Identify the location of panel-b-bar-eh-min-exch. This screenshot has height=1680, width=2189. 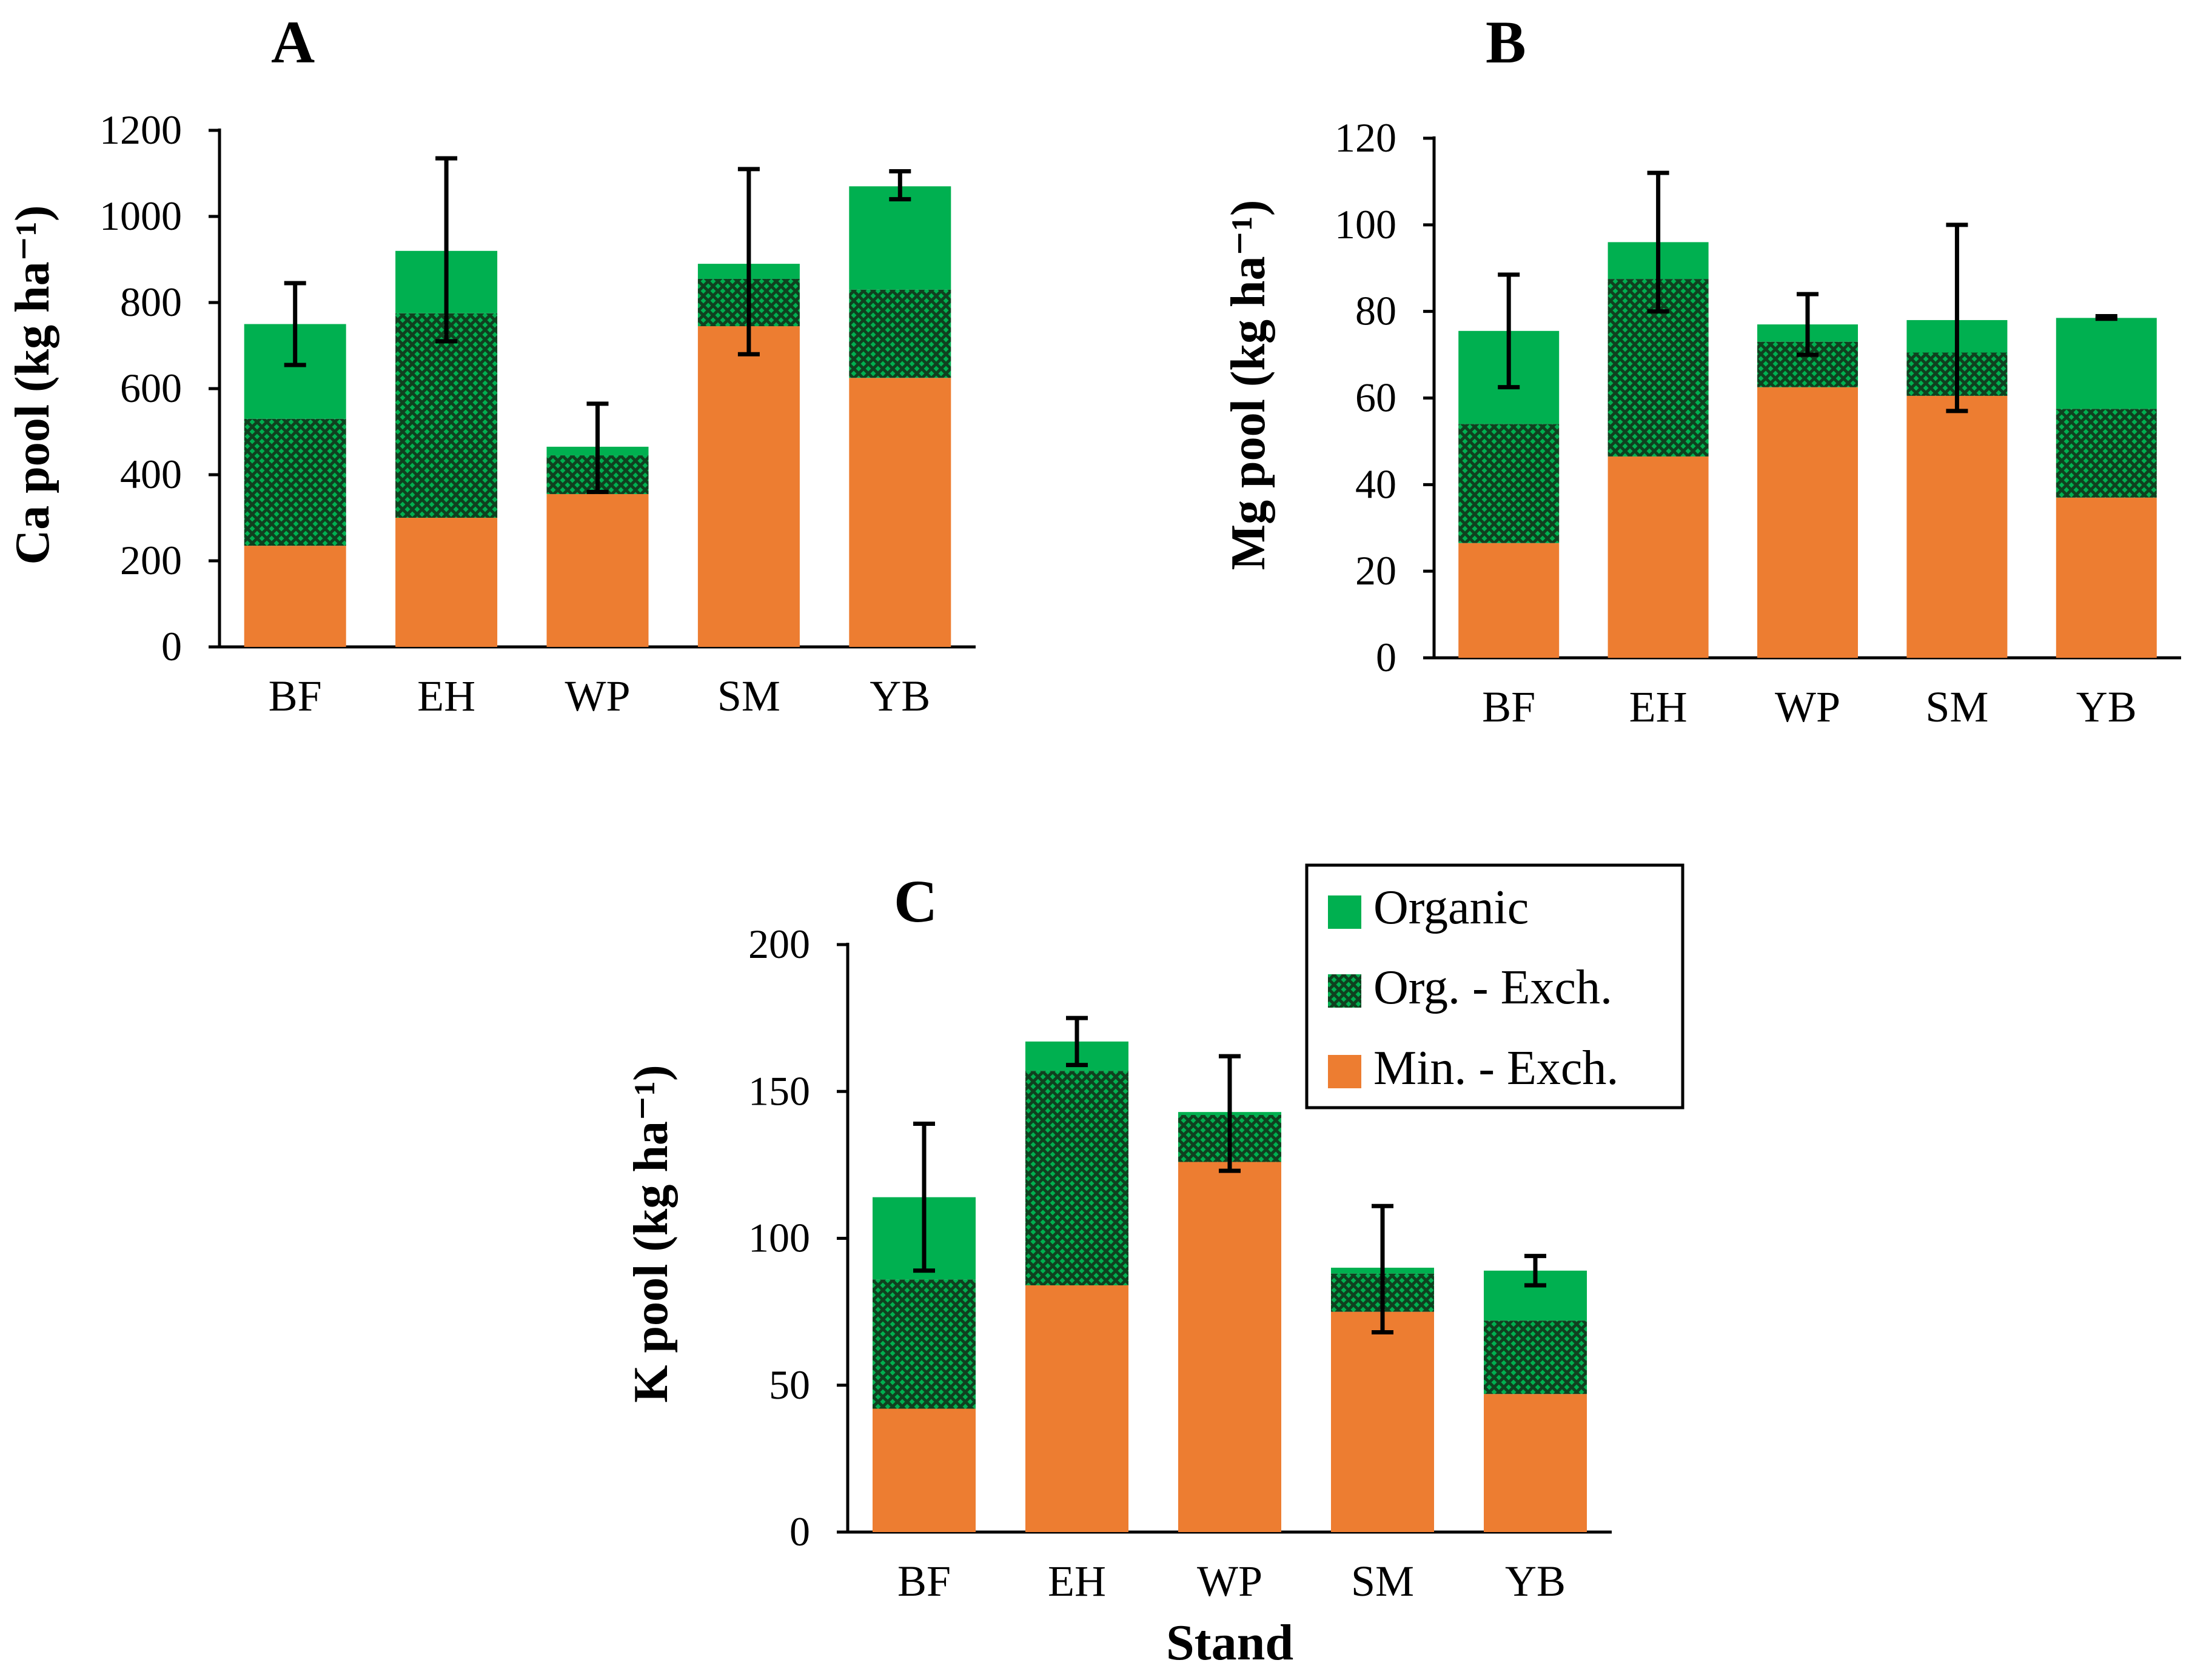
(1658, 557).